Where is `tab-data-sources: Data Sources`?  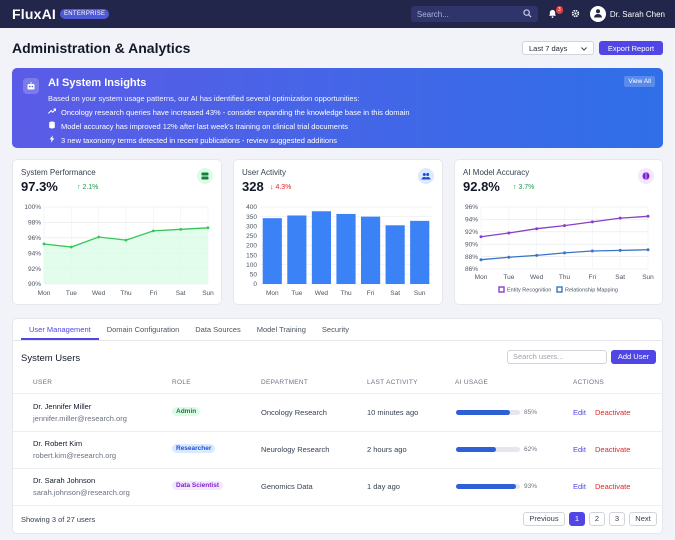 tab-data-sources: Data Sources is located at coordinates (218, 329).